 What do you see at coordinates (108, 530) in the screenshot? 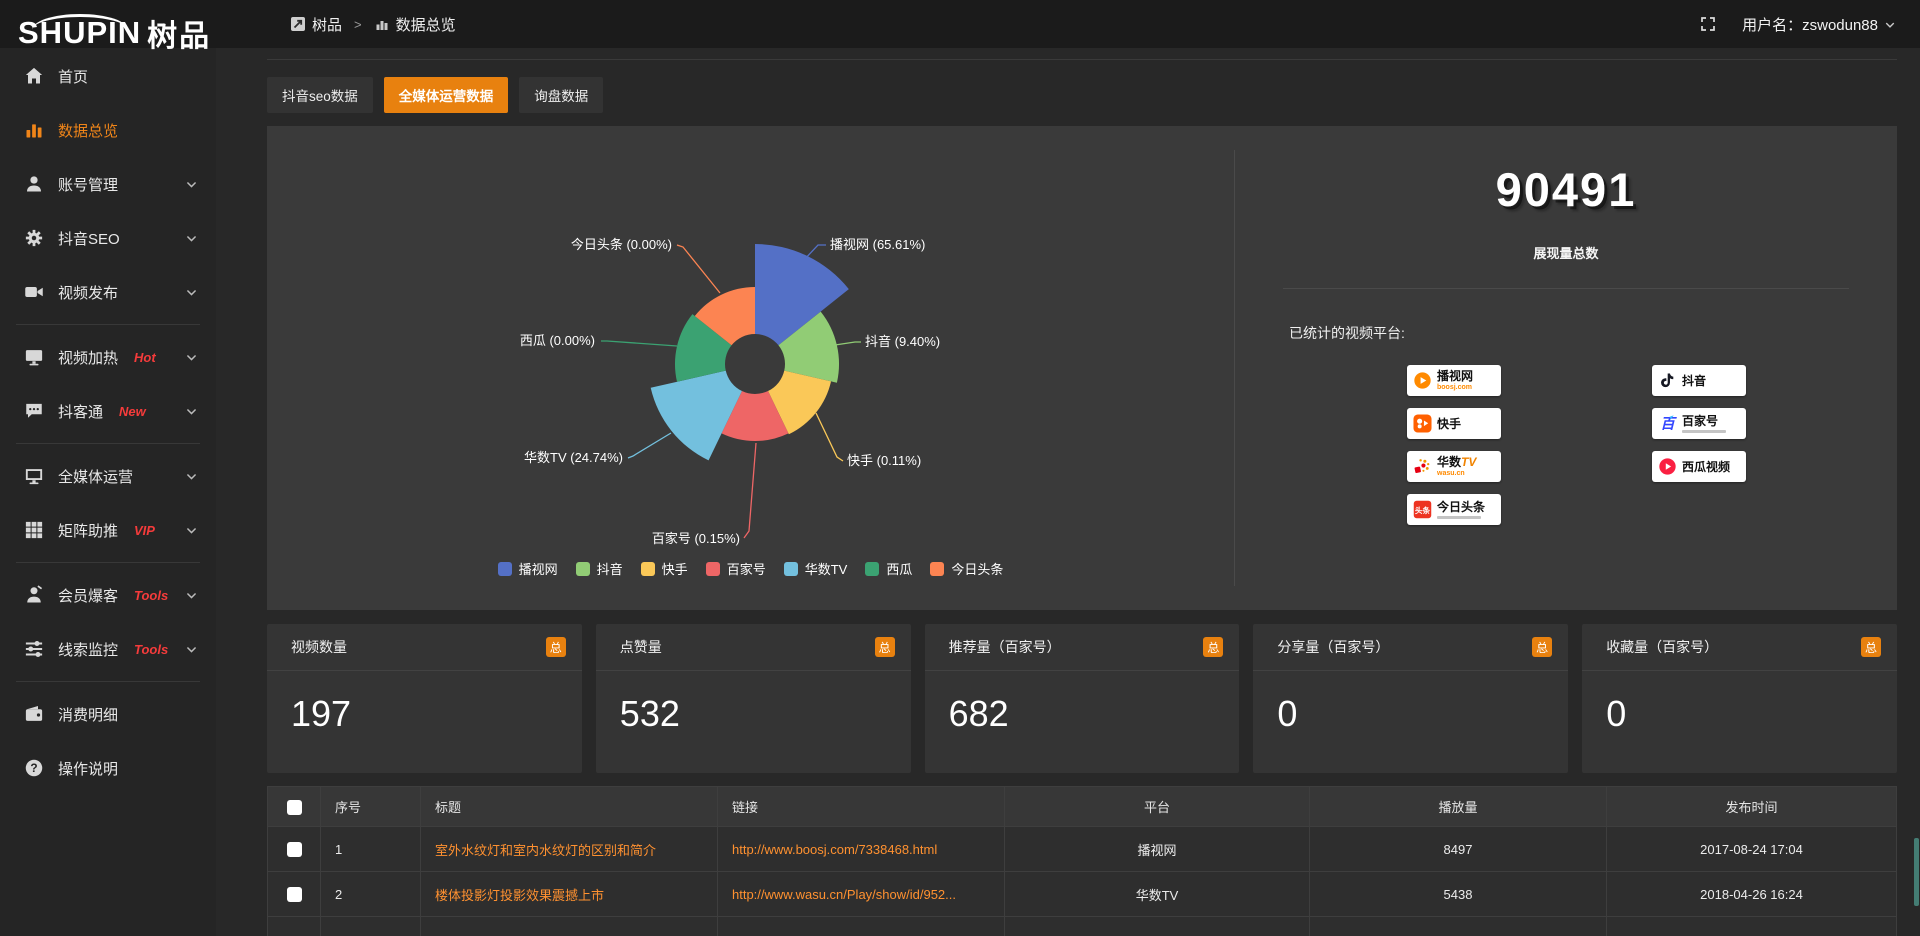
I see `sidebar-item-矩阵助推: 矩阵助推 VIP` at bounding box center [108, 530].